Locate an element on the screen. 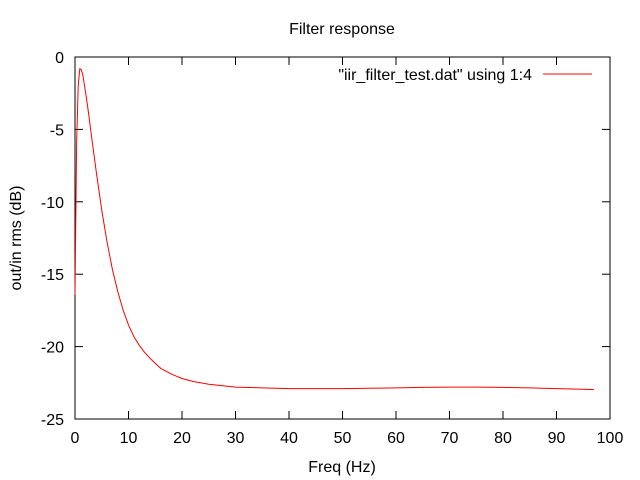 This screenshot has width=640, height=480. y-tick-label: -10 is located at coordinates (52, 203).